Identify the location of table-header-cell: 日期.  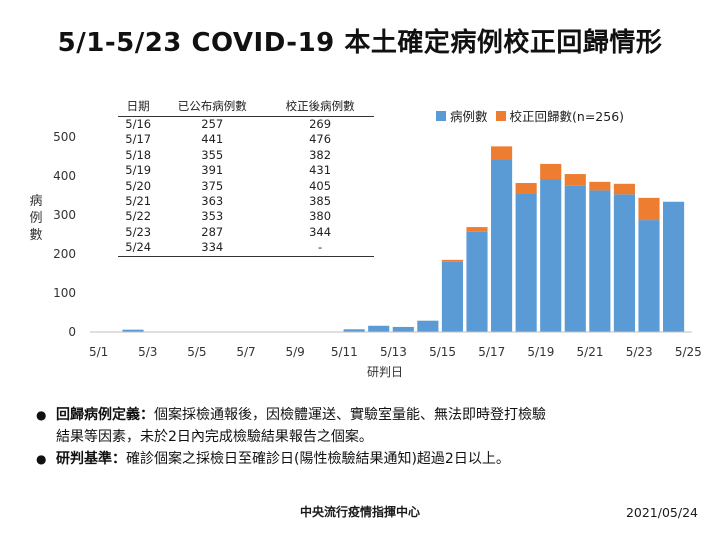
(138, 107).